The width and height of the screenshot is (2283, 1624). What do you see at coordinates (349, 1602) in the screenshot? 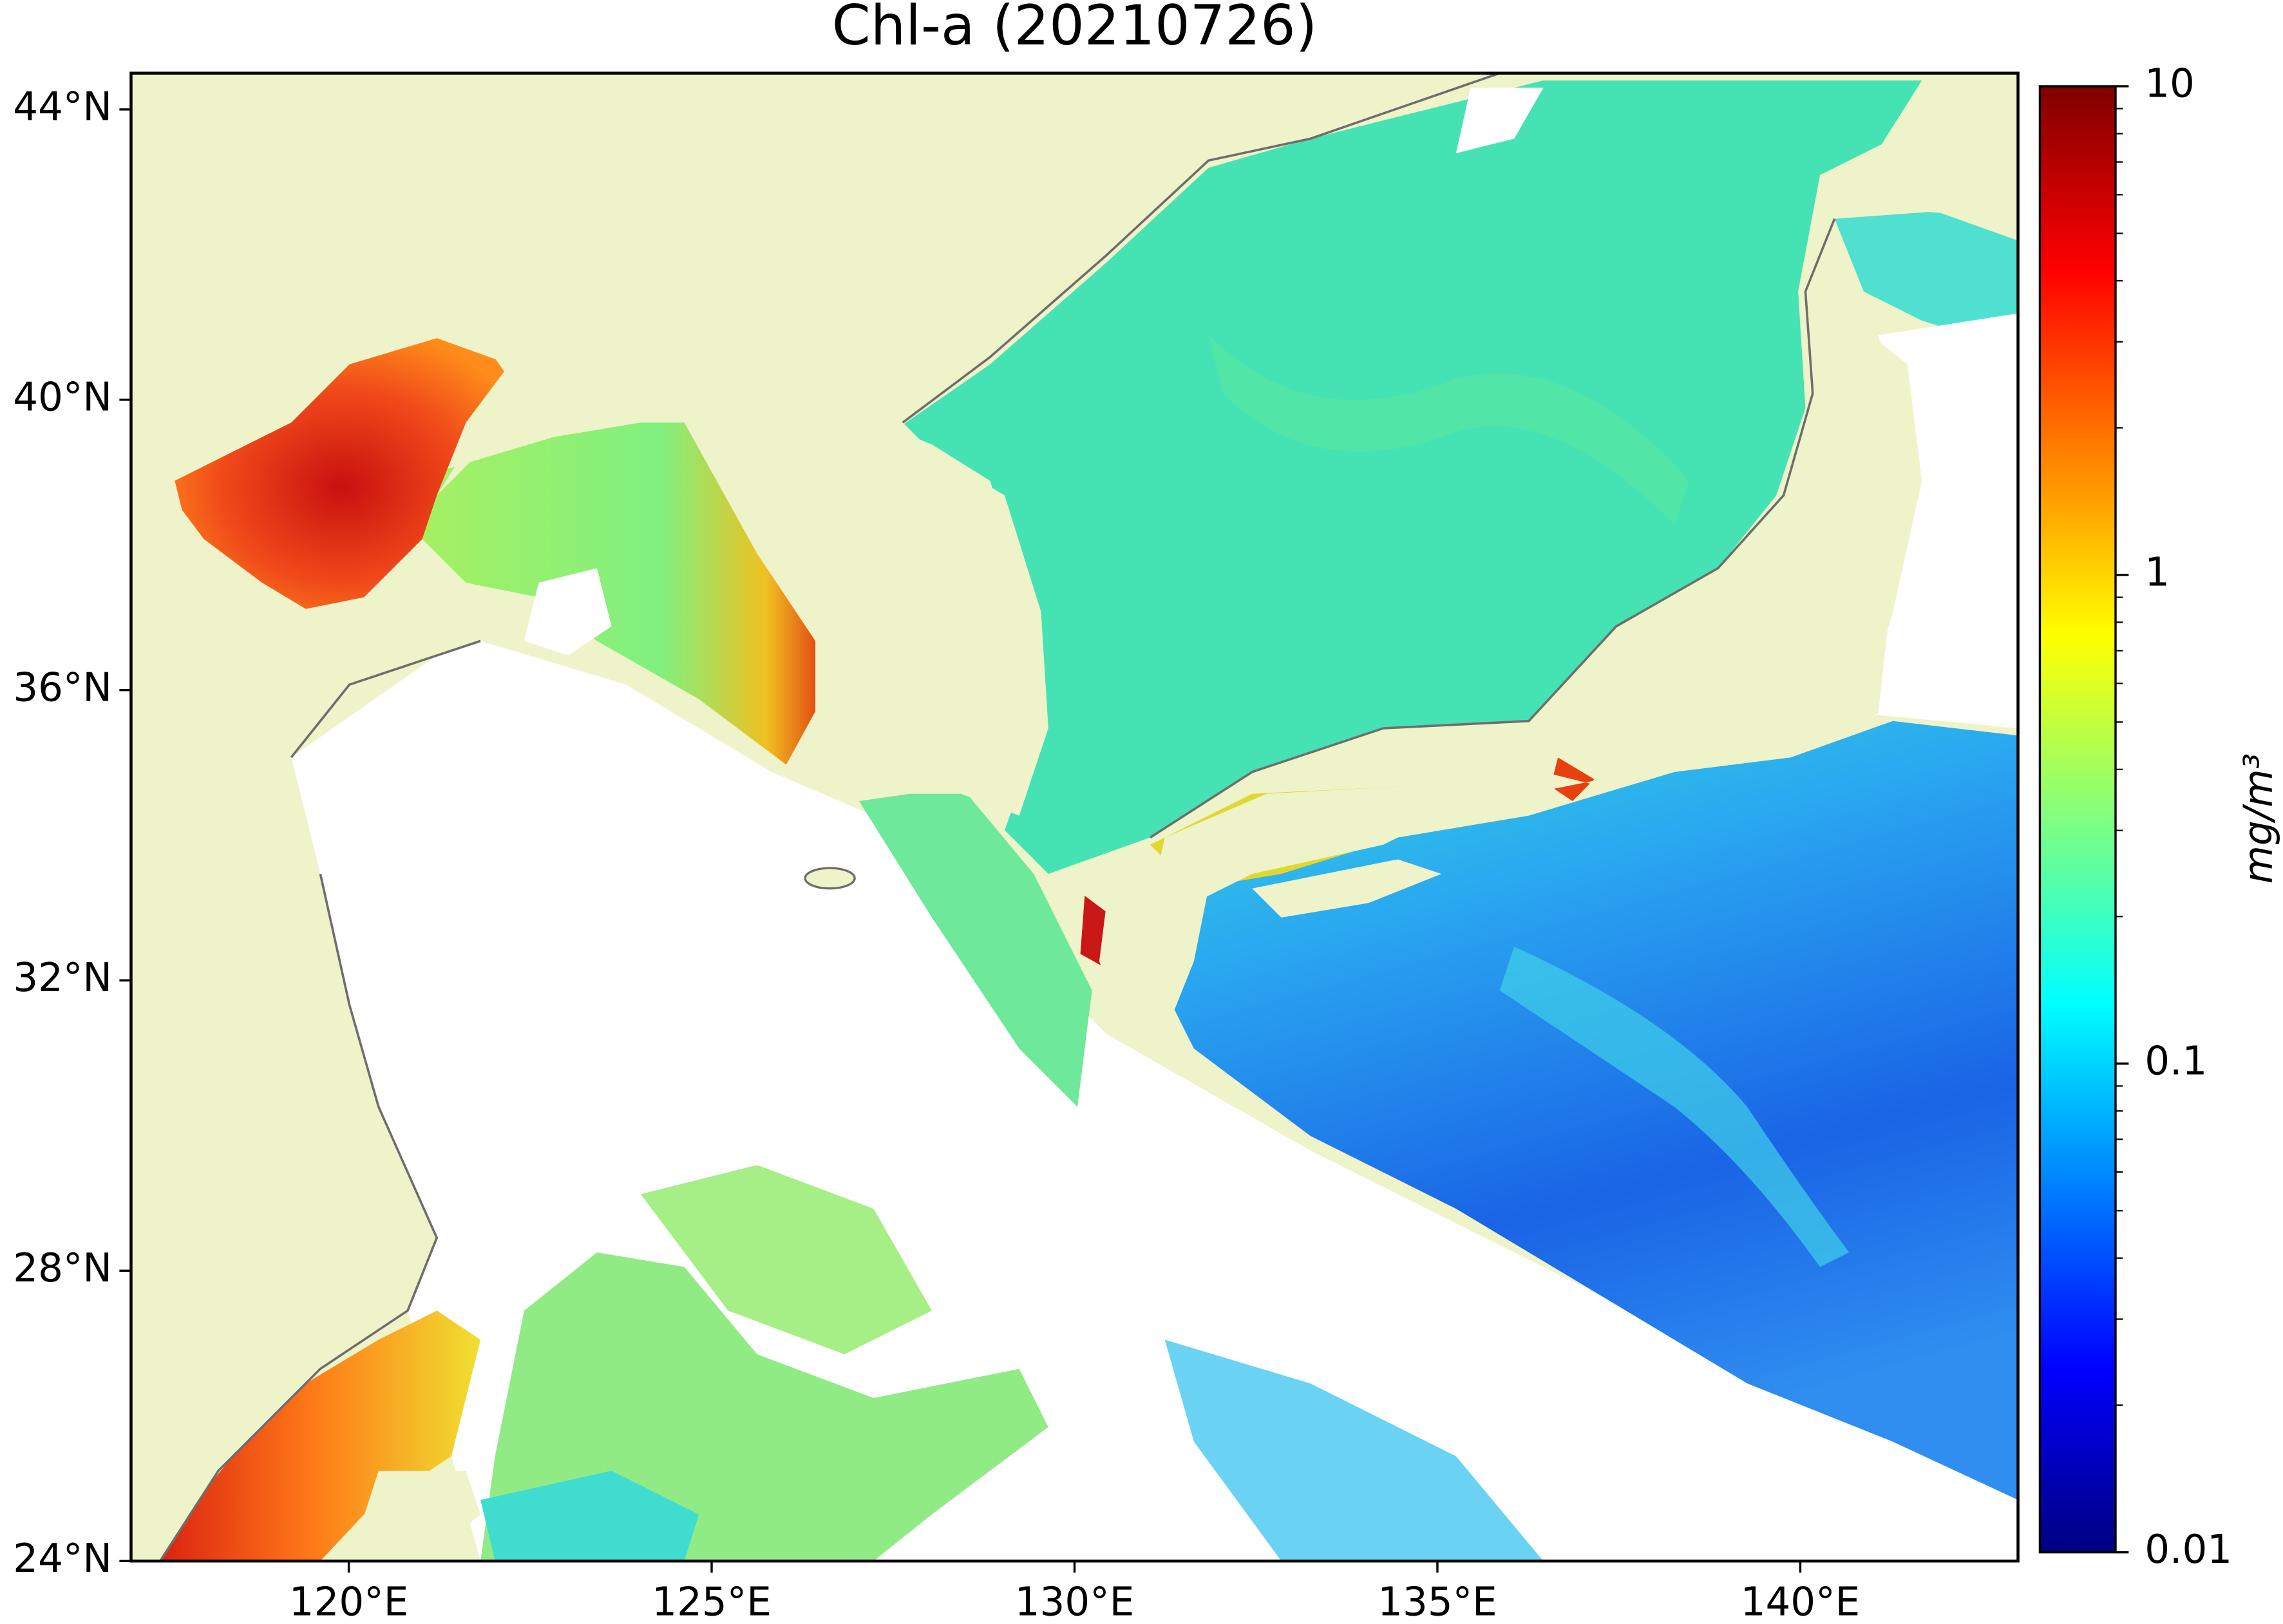
I see `x-tick-label: 120°E` at bounding box center [349, 1602].